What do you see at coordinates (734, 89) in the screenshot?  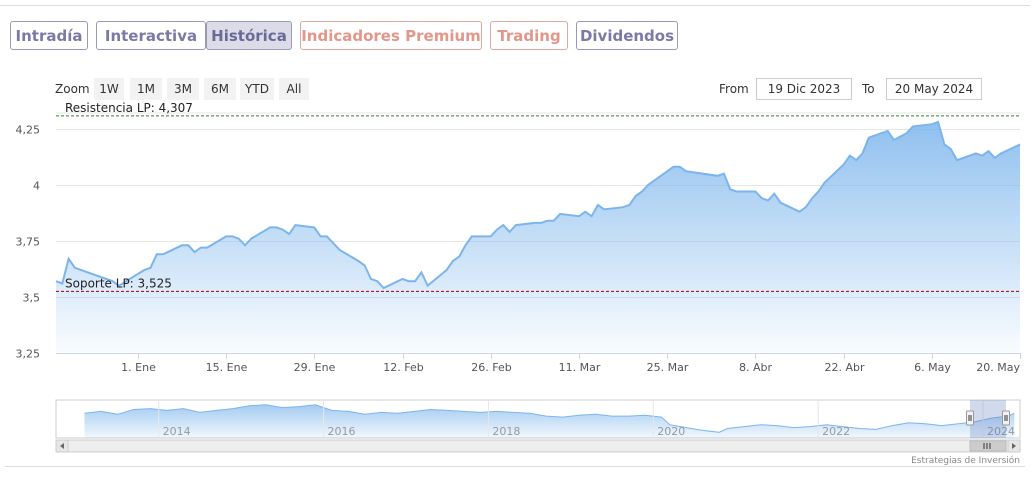 I see `range-from-label: From` at bounding box center [734, 89].